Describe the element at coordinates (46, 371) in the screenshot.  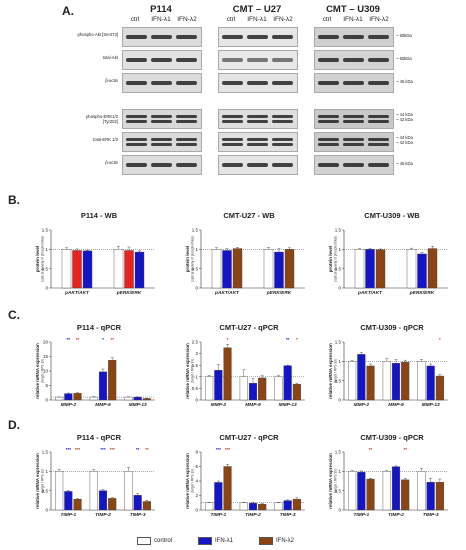
I see `y-tick-label: 10` at that location.